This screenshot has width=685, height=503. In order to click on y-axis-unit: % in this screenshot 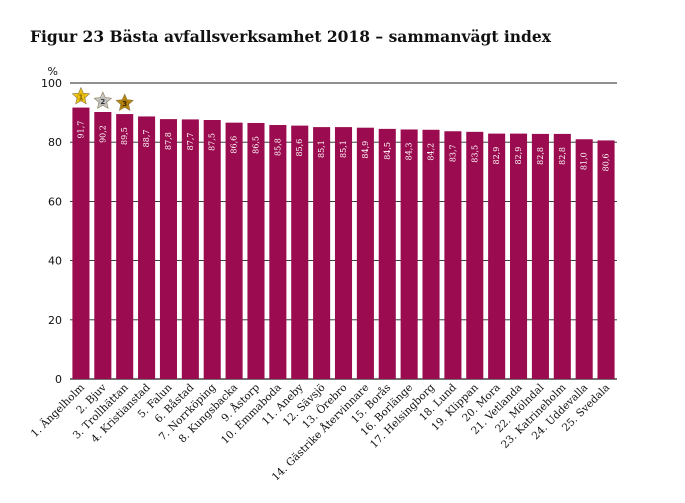, I will do `click(53, 71)`.